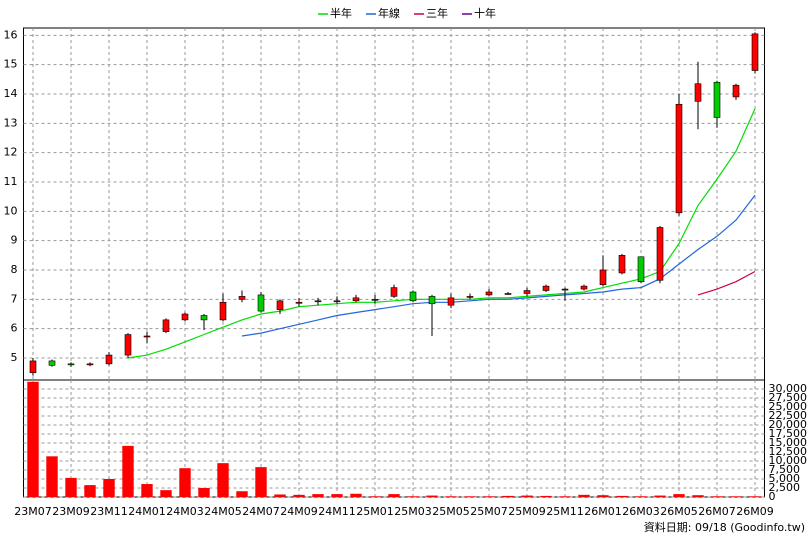  What do you see at coordinates (485, 13) in the screenshot?
I see `legend-label: 十年` at bounding box center [485, 13].